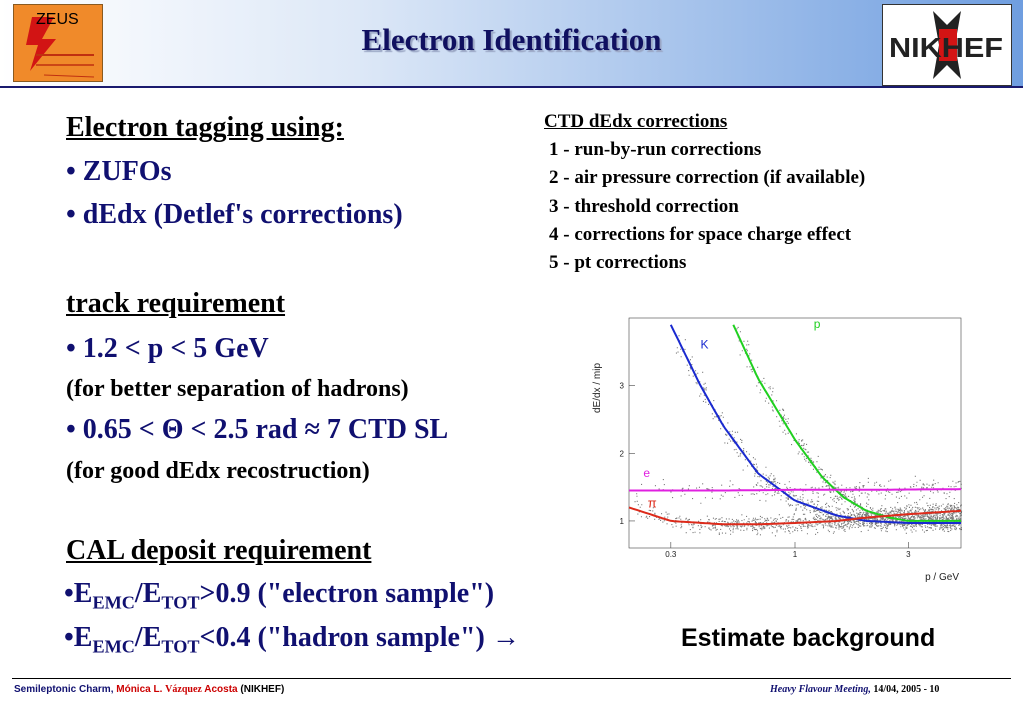 The image size is (1023, 708). What do you see at coordinates (257, 429) in the screenshot?
I see `bullet-theta: • 0.65 < Θ < 2.5 rad ≈ 7 CTD SL` at bounding box center [257, 429].